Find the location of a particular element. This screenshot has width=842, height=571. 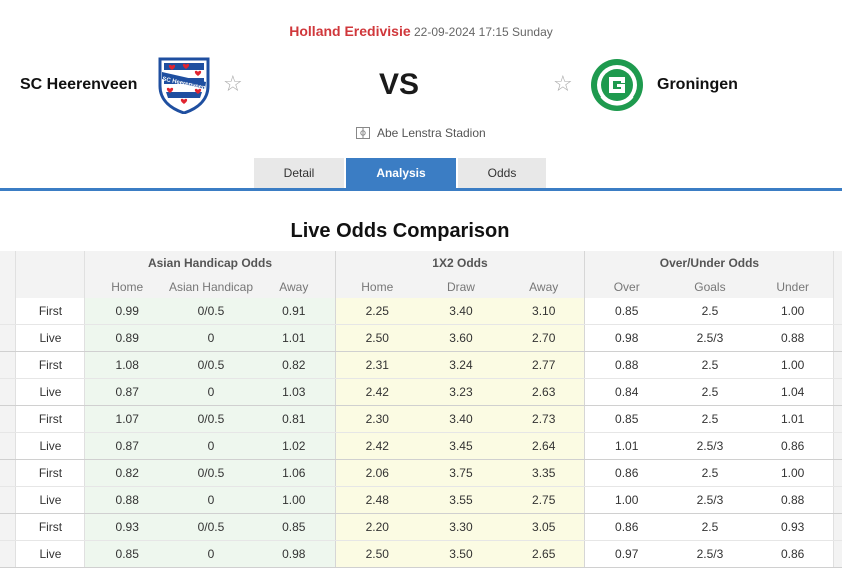

x12-away-cell: 2.77 is located at coordinates (544, 365).